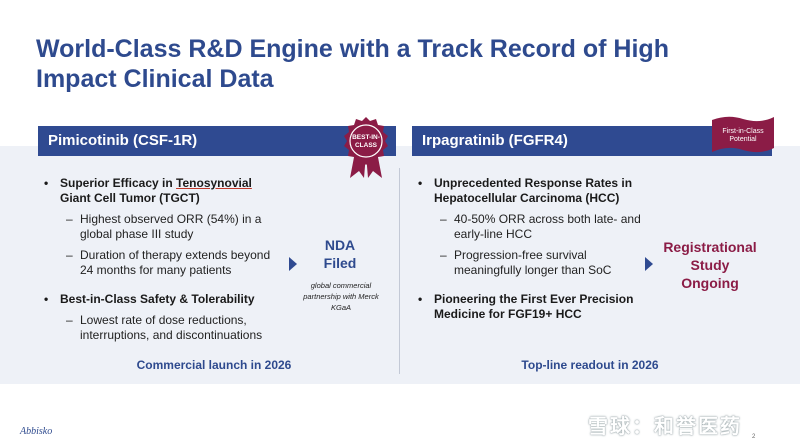 The height and width of the screenshot is (448, 800). Describe the element at coordinates (590, 365) in the screenshot. I see `right-footer-text: Top-line readout in 2026` at that location.